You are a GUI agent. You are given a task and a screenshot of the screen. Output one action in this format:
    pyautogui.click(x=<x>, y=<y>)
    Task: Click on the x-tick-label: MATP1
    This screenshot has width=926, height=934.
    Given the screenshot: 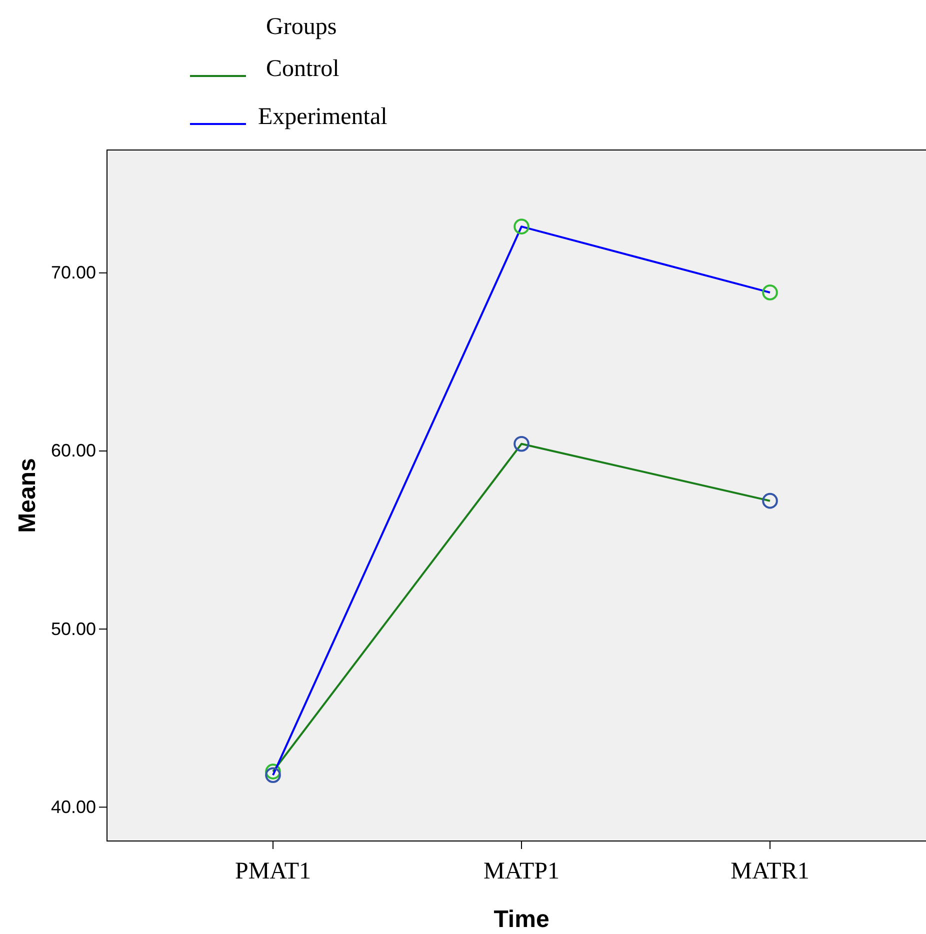 What is the action you would take?
    pyautogui.click(x=521, y=871)
    